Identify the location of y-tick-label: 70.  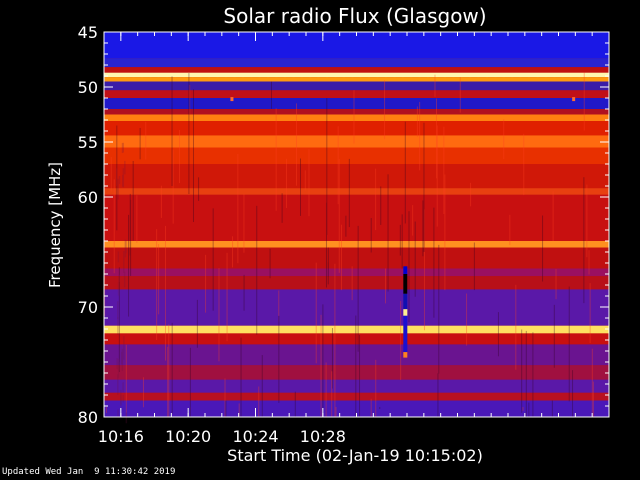
(88, 307).